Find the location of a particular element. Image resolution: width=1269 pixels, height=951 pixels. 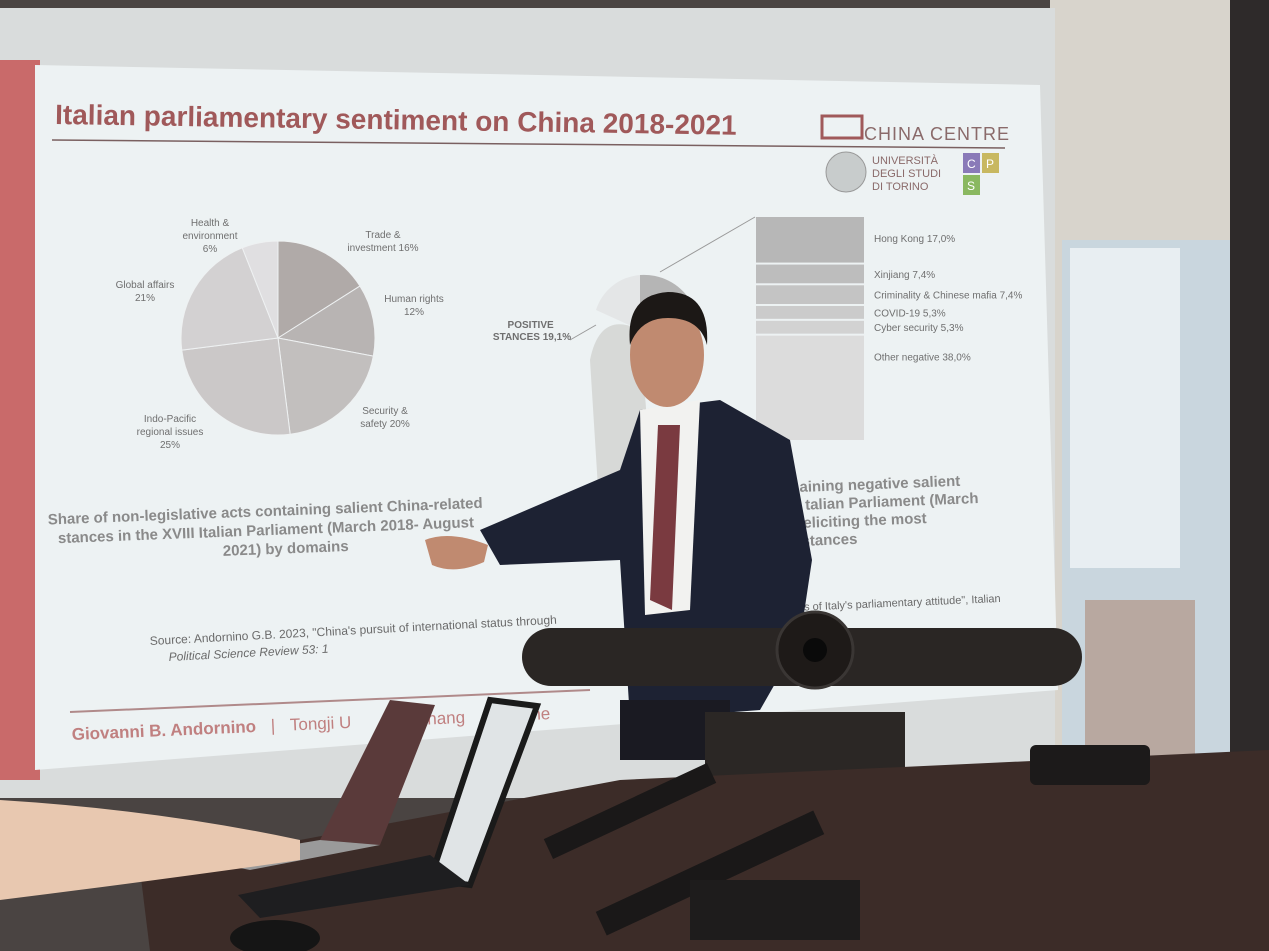

cps-logo-s is located at coordinates (971, 185).